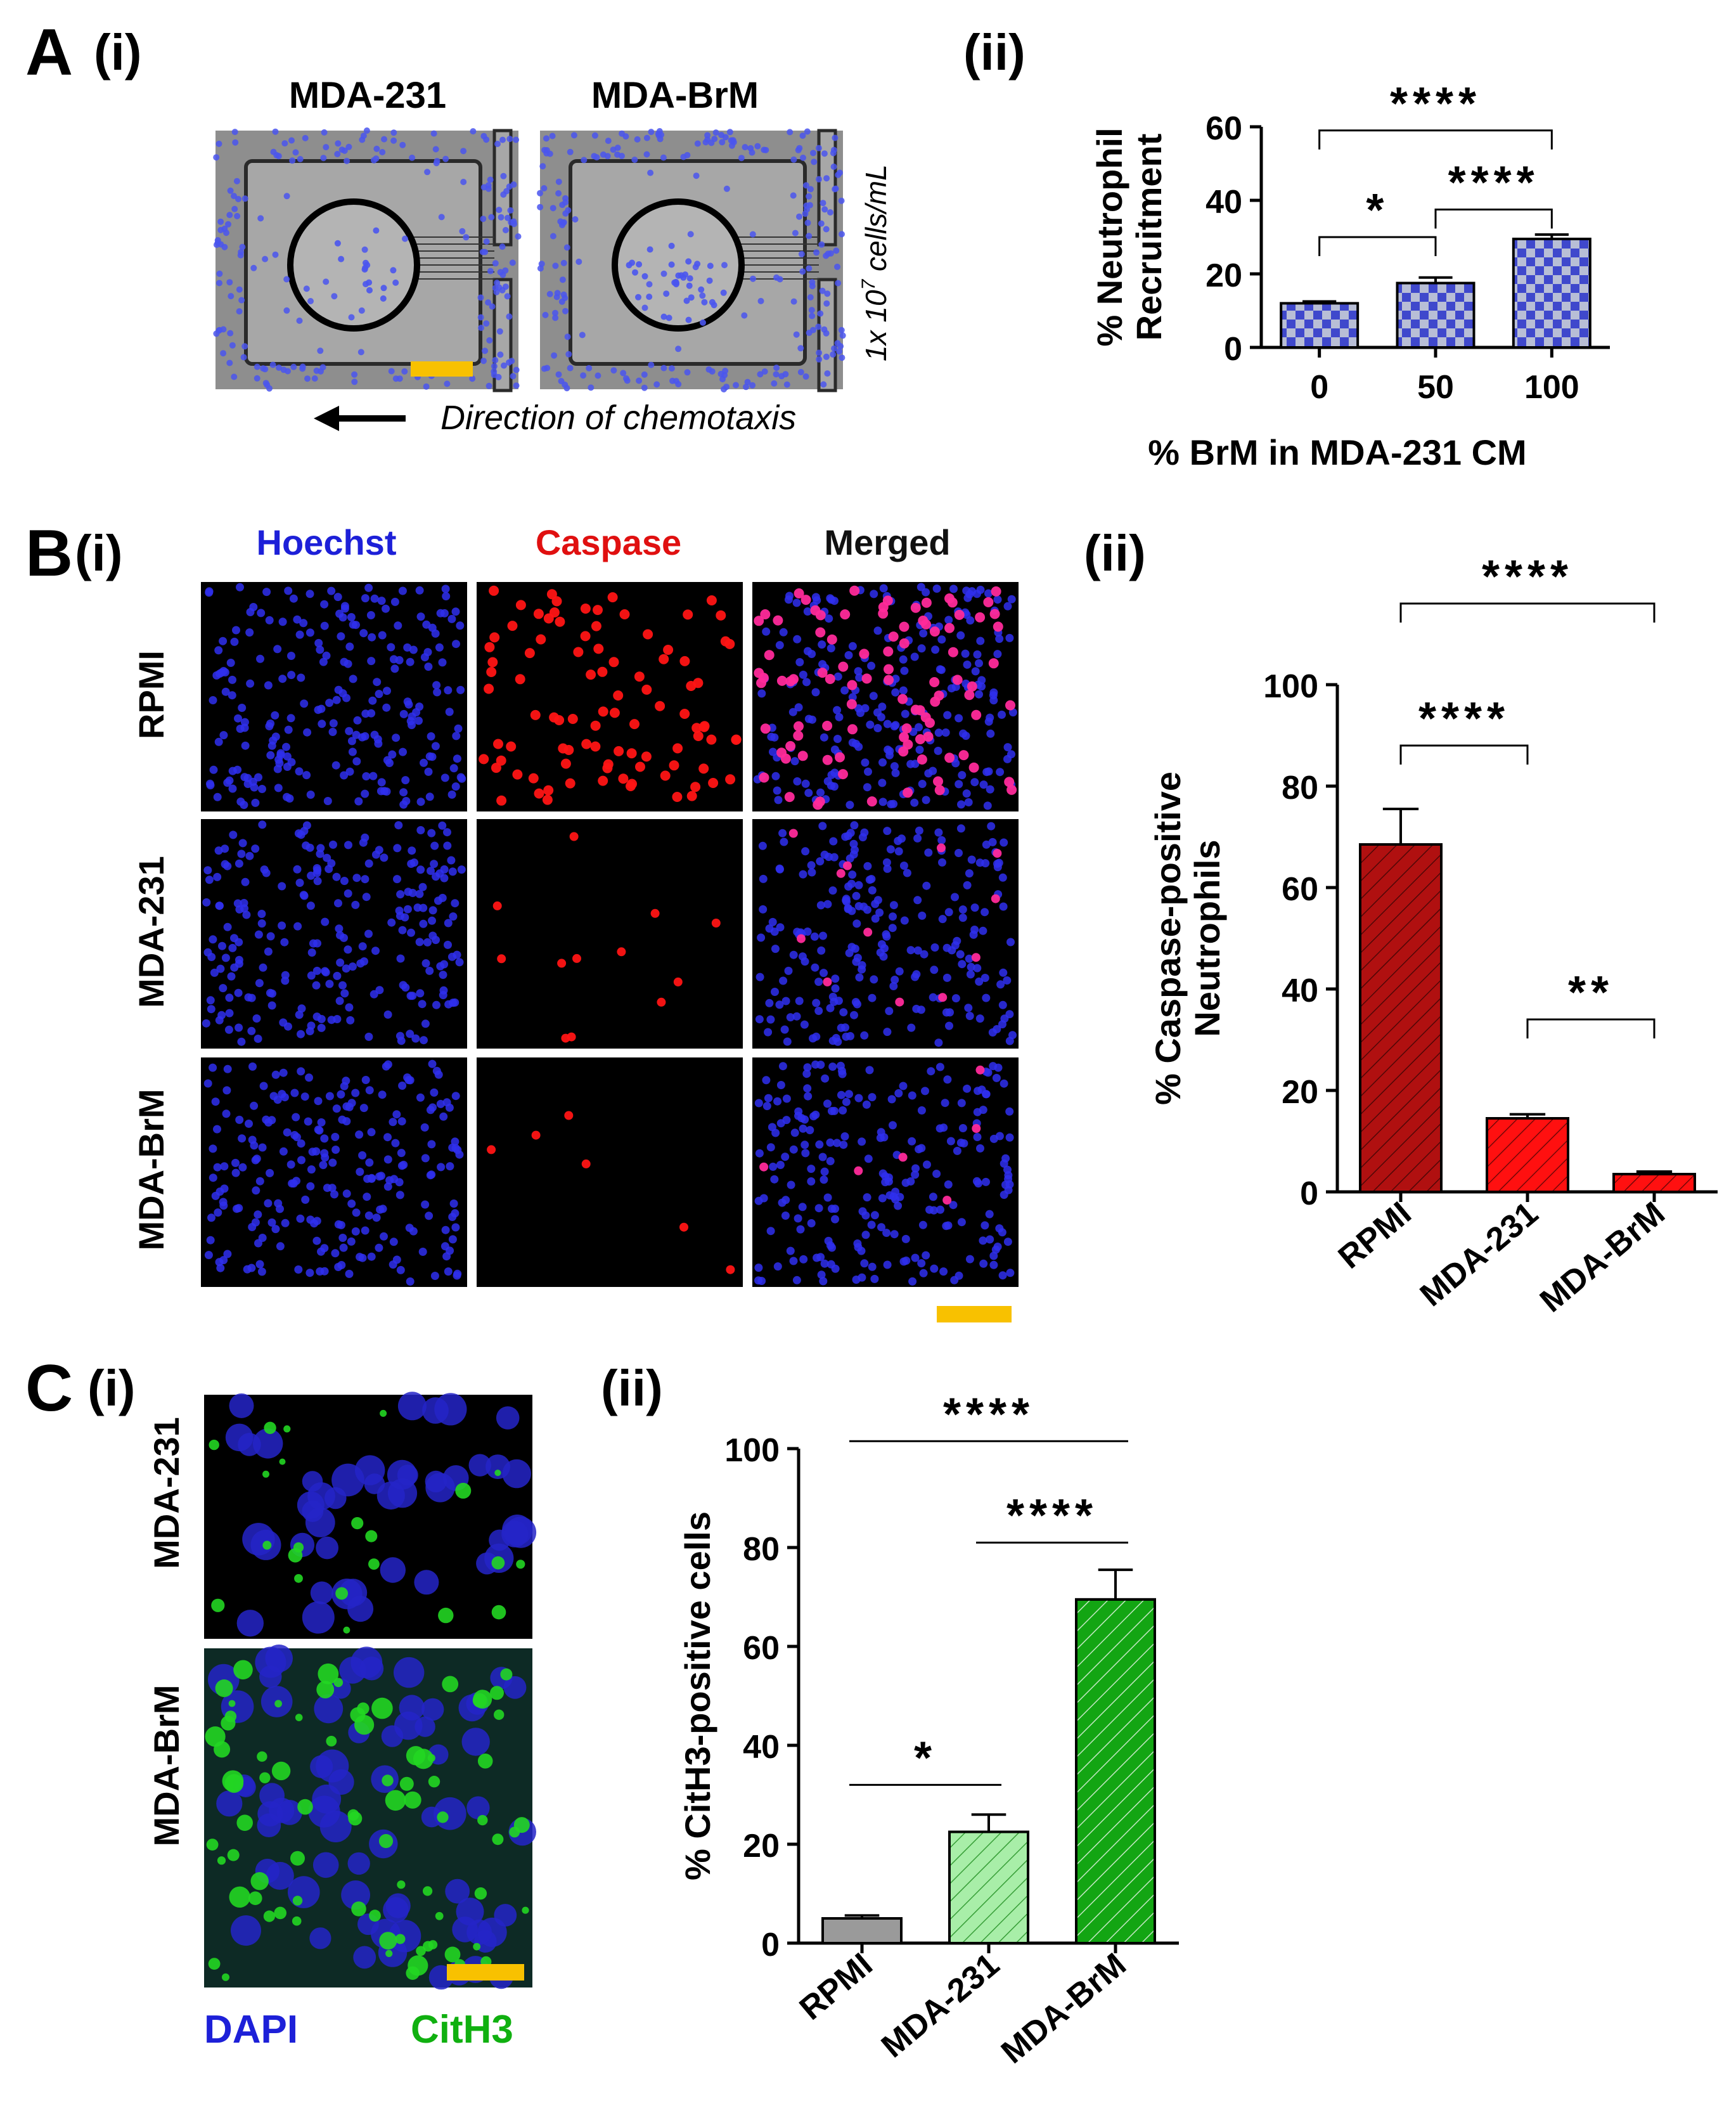 The image size is (1736, 2120). What do you see at coordinates (99, 553) in the screenshot?
I see `panel-b-sub-i: (i)` at bounding box center [99, 553].